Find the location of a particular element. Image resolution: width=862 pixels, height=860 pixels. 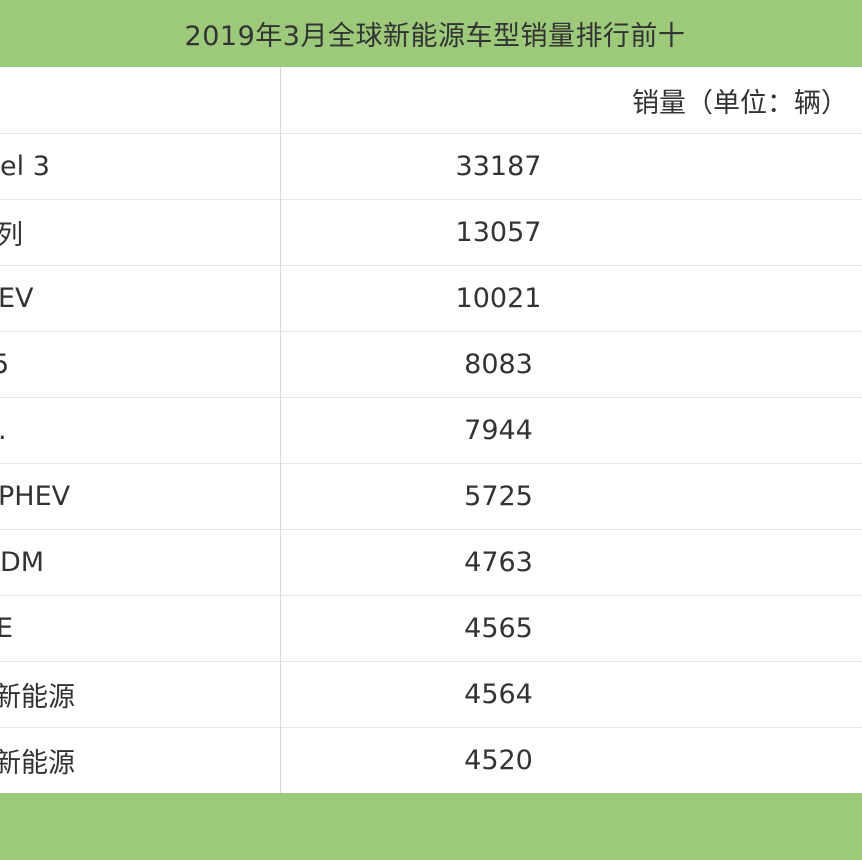

table-row: PHEV 5725 is located at coordinates (431, 497).